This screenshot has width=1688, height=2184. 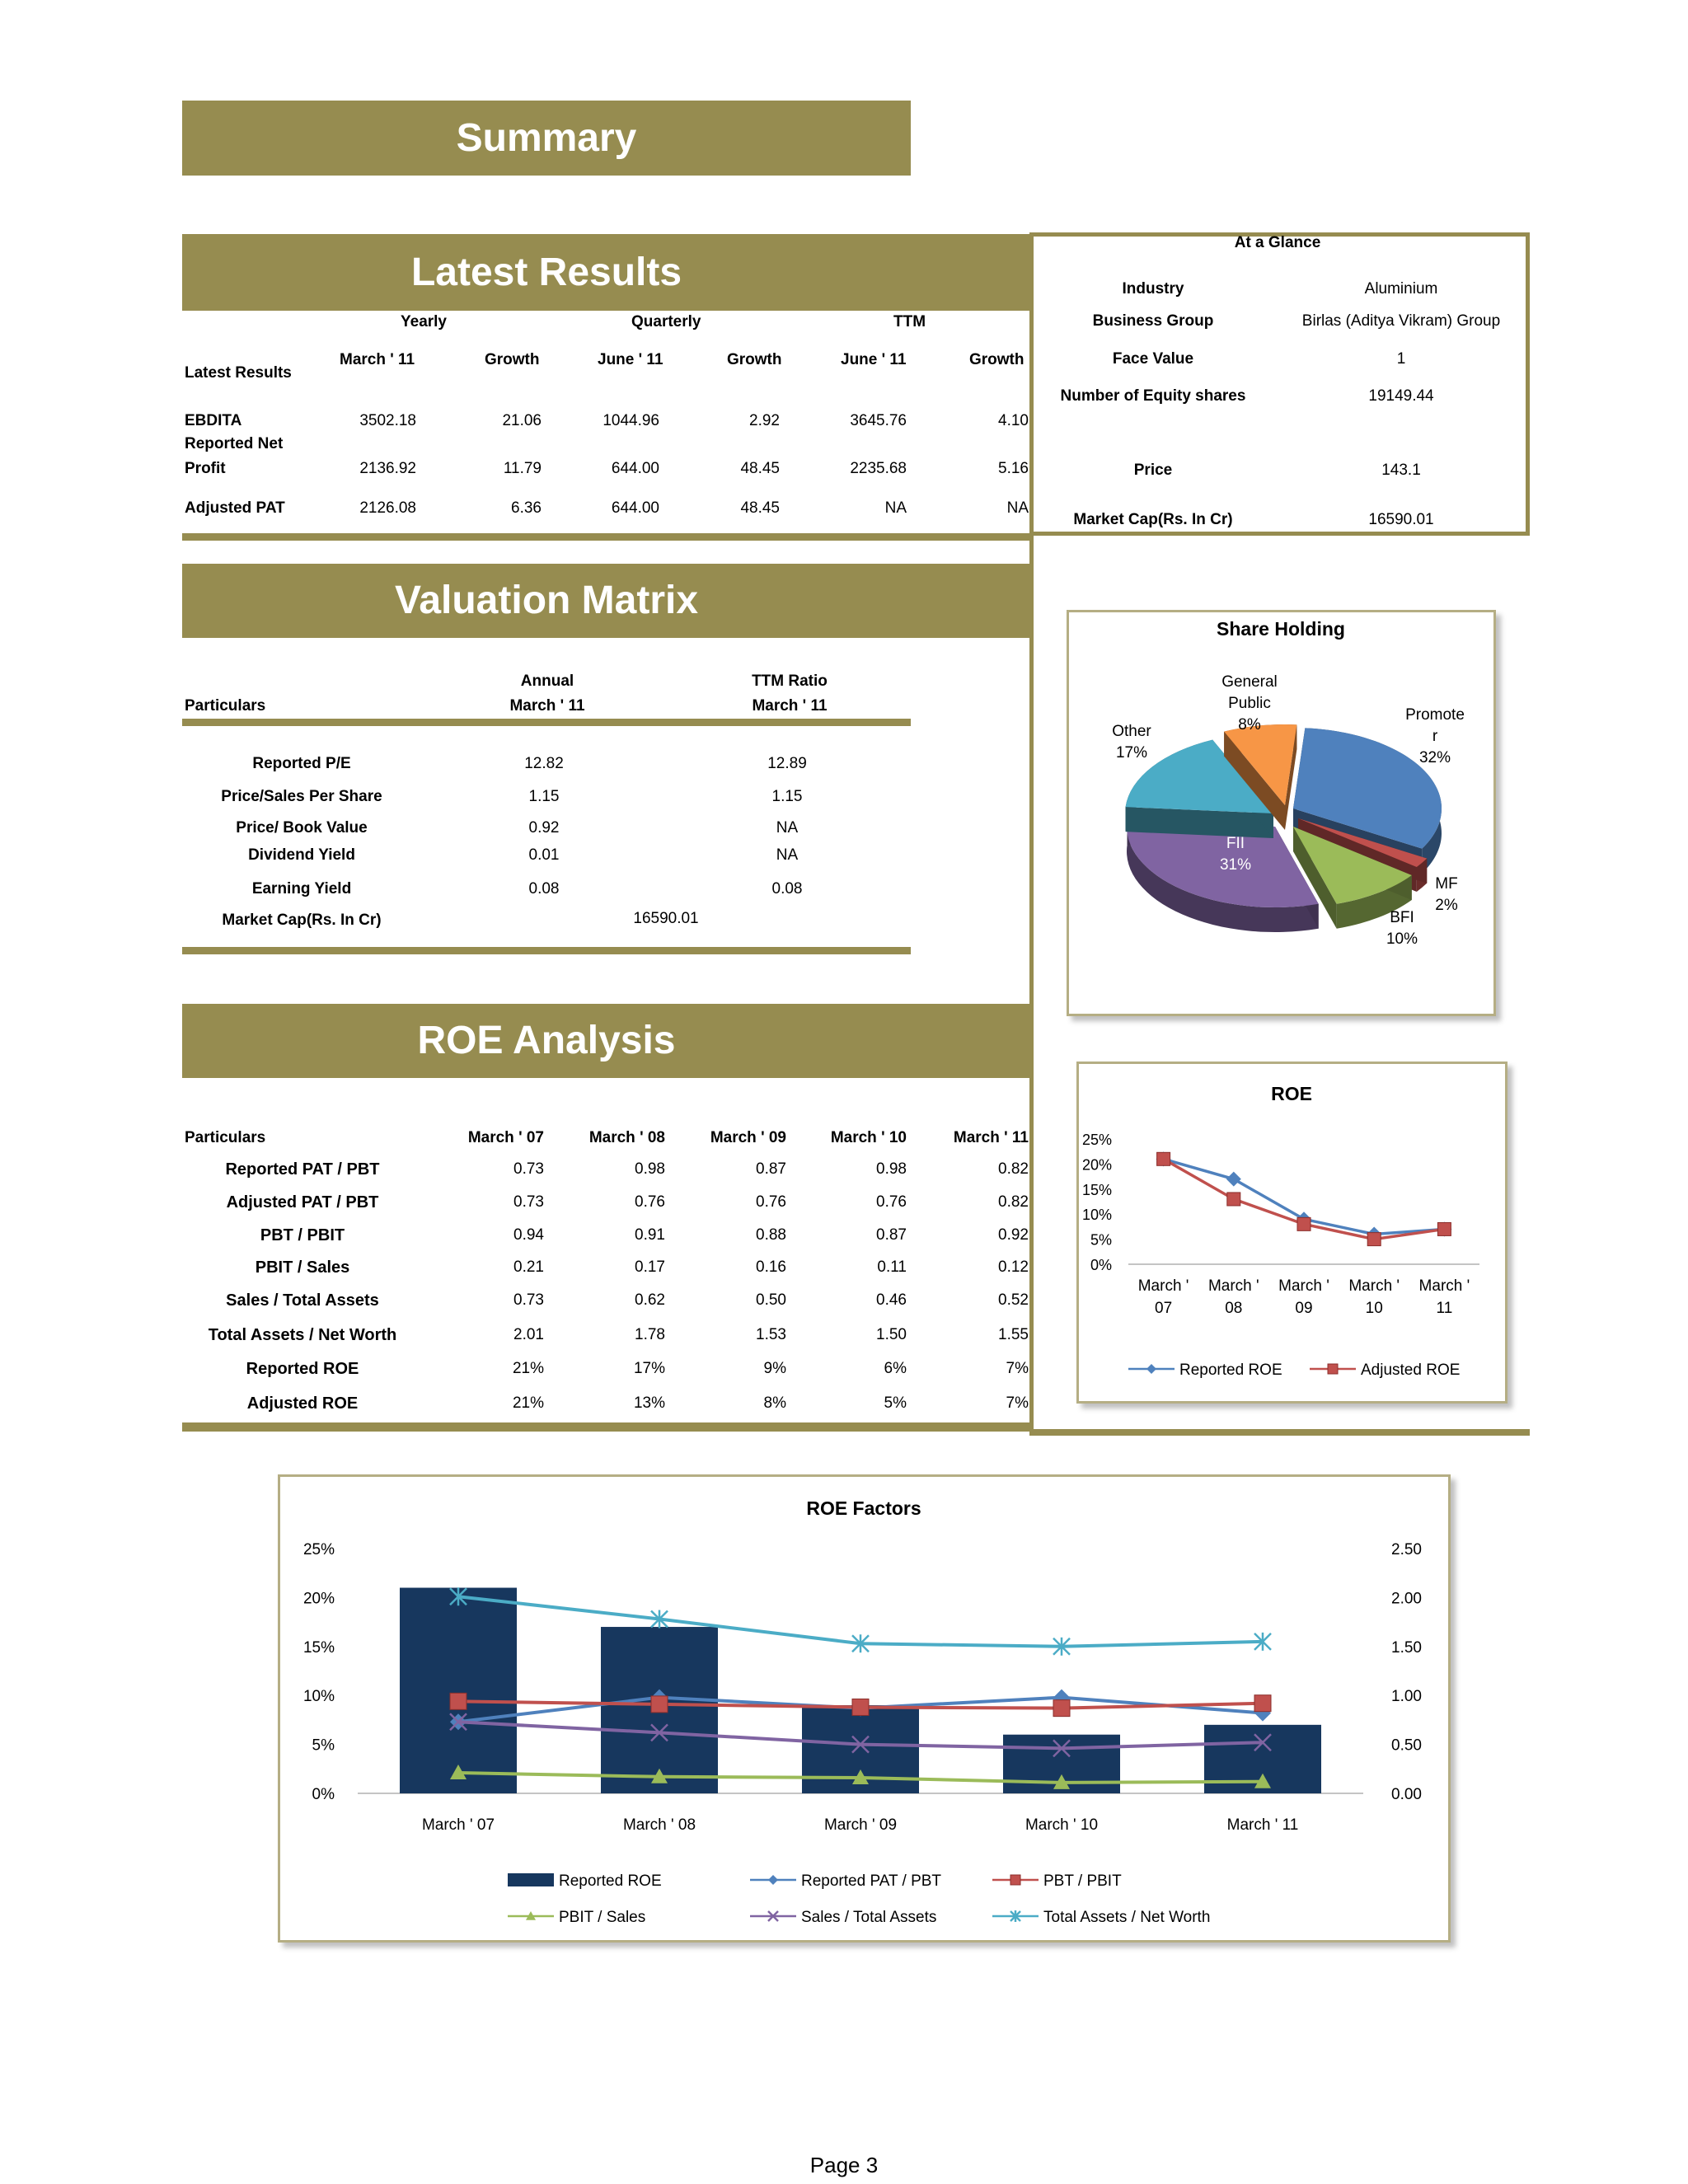 What do you see at coordinates (458, 1690) in the screenshot?
I see `bar-reported-roe` at bounding box center [458, 1690].